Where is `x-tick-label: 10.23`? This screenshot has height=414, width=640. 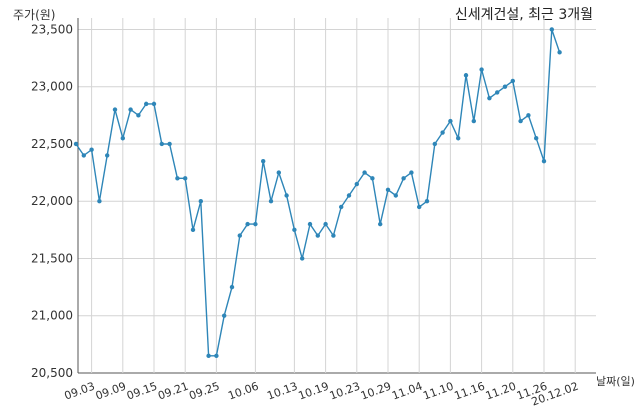 x-tick-label: 10.23 is located at coordinates (345, 391).